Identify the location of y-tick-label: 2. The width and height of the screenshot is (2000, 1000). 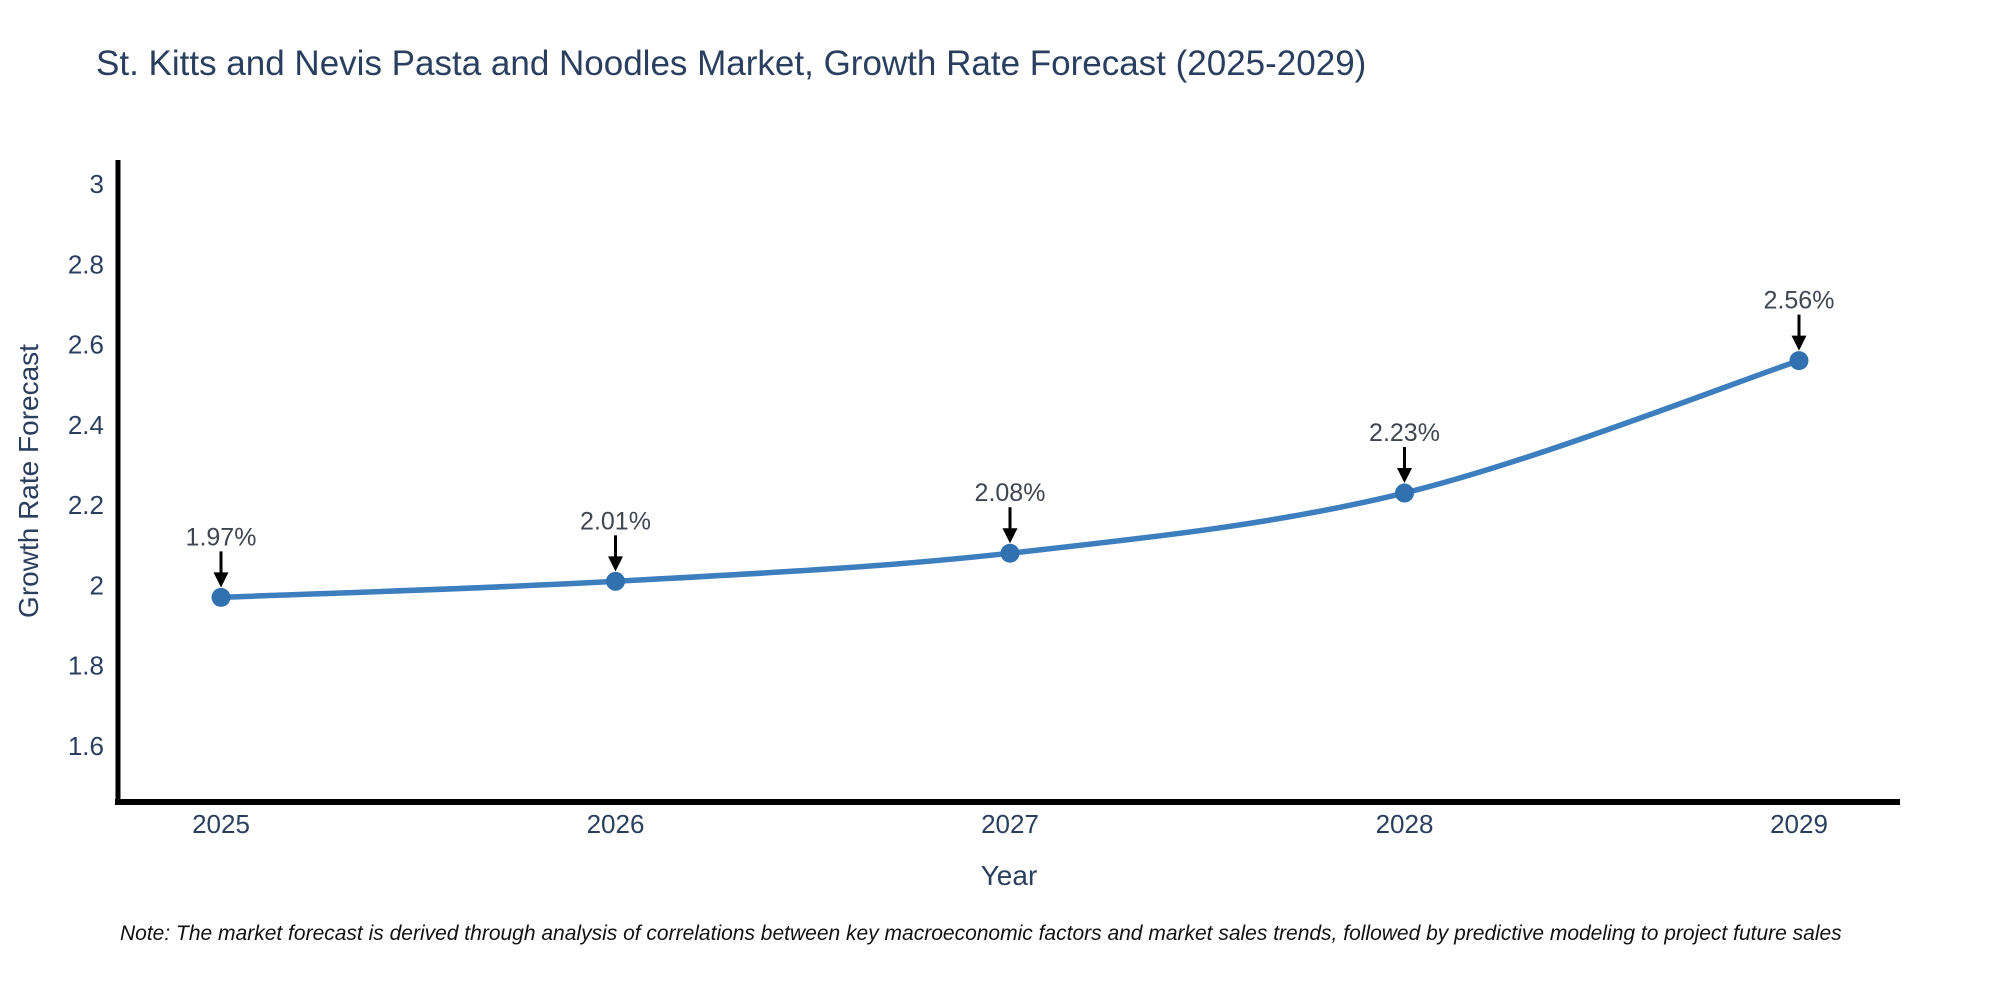
(97, 585).